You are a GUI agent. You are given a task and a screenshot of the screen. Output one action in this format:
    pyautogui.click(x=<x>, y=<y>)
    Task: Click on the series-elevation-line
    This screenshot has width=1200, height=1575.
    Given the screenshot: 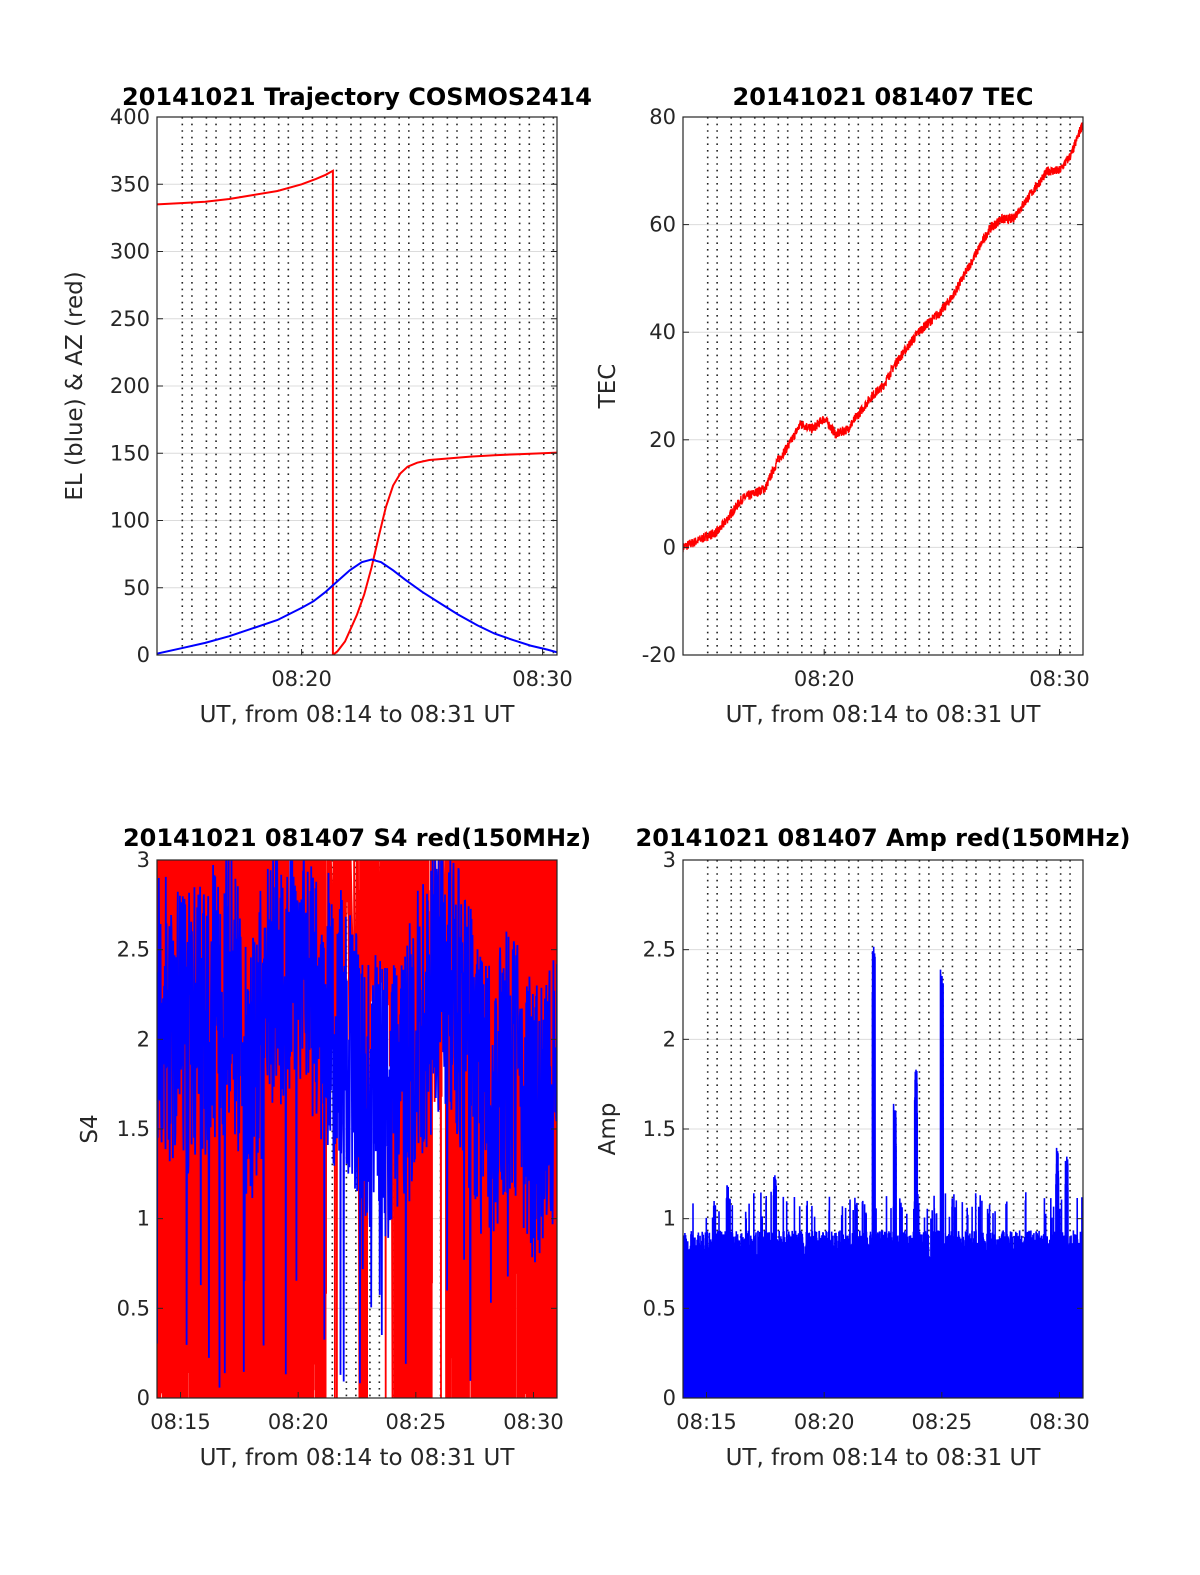 What is the action you would take?
    pyautogui.click(x=357, y=606)
    